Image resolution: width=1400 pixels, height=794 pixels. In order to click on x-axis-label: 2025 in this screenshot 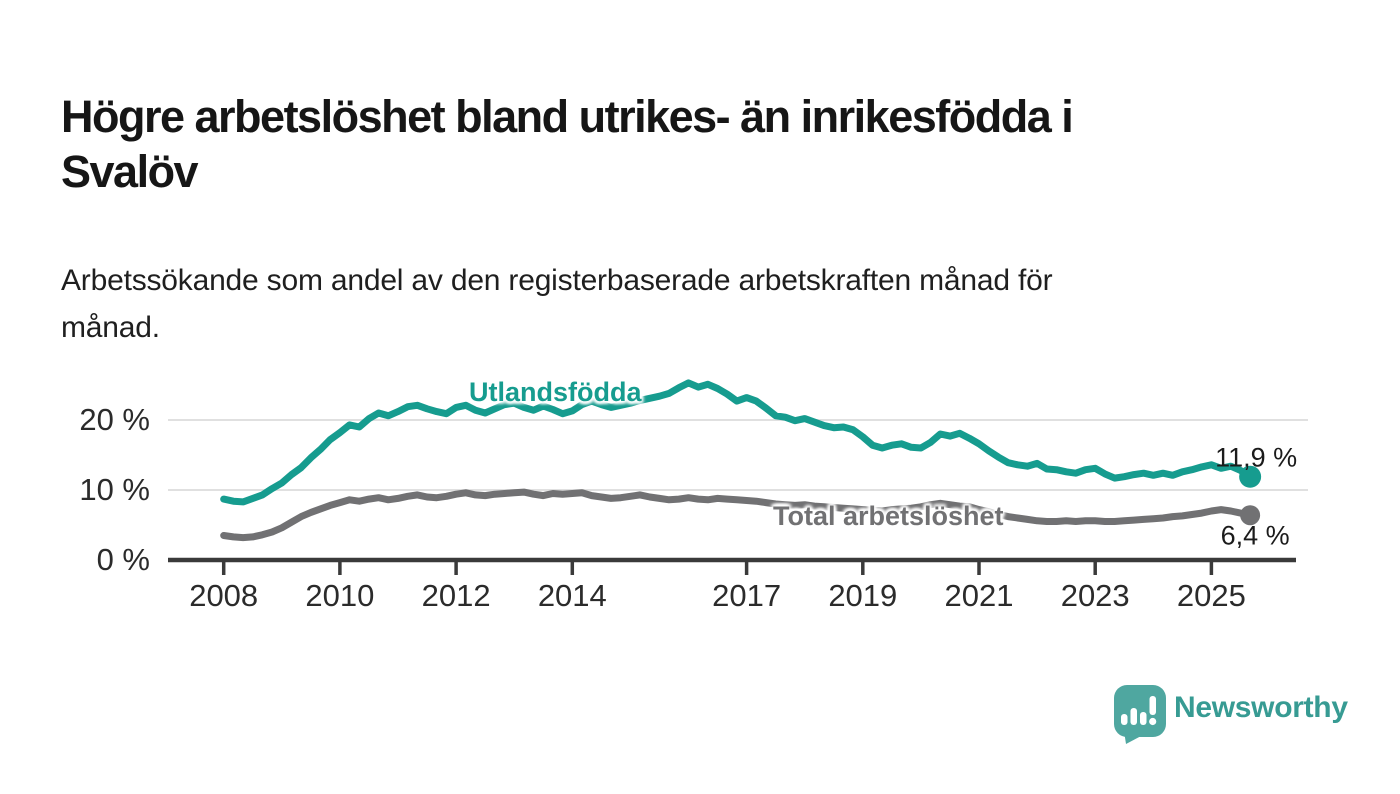, I will do `click(1211, 595)`.